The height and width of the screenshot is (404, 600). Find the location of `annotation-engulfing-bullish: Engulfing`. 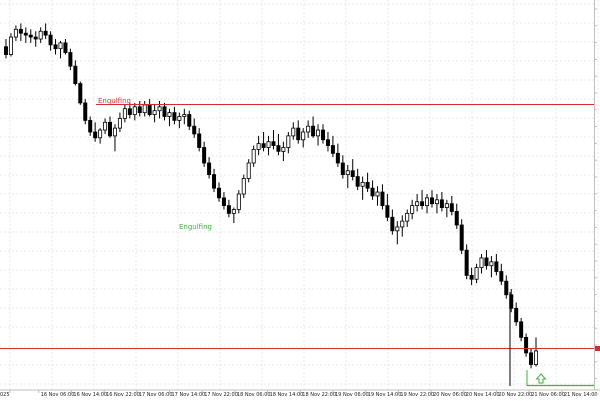

annotation-engulfing-bullish: Engulfing is located at coordinates (195, 227).